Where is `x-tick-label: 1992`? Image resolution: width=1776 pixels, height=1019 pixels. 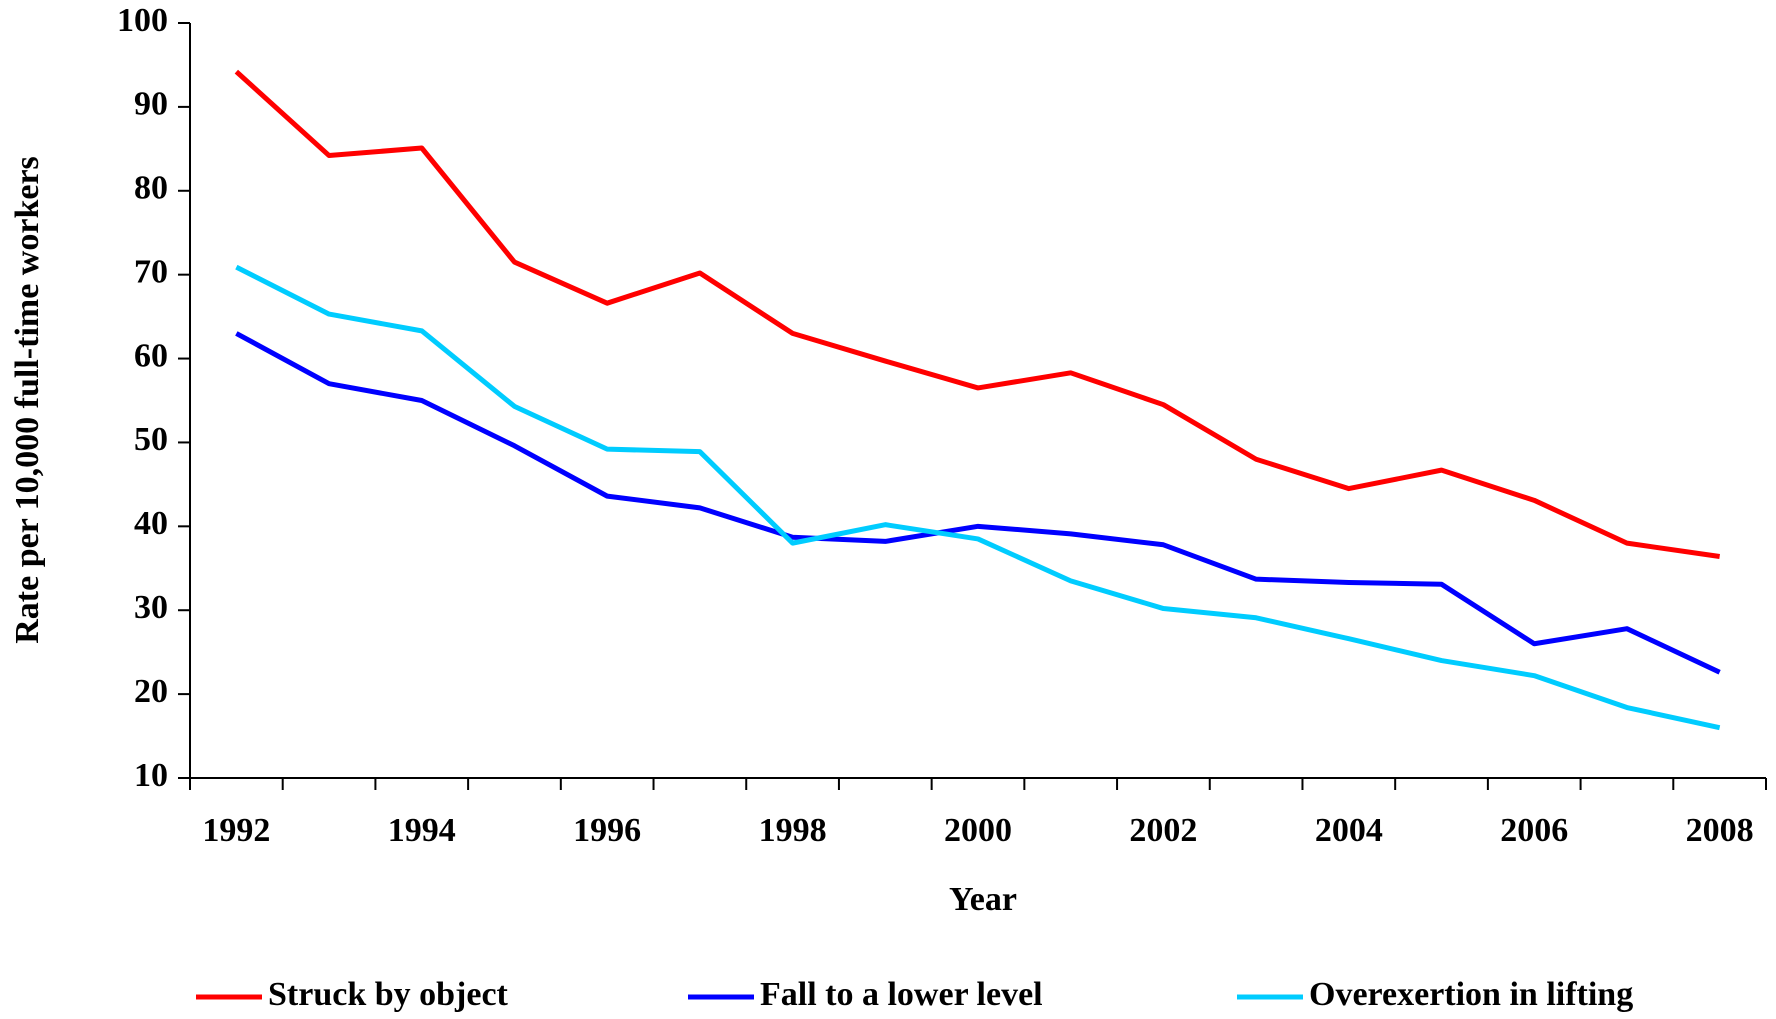 x-tick-label: 1992 is located at coordinates (236, 830).